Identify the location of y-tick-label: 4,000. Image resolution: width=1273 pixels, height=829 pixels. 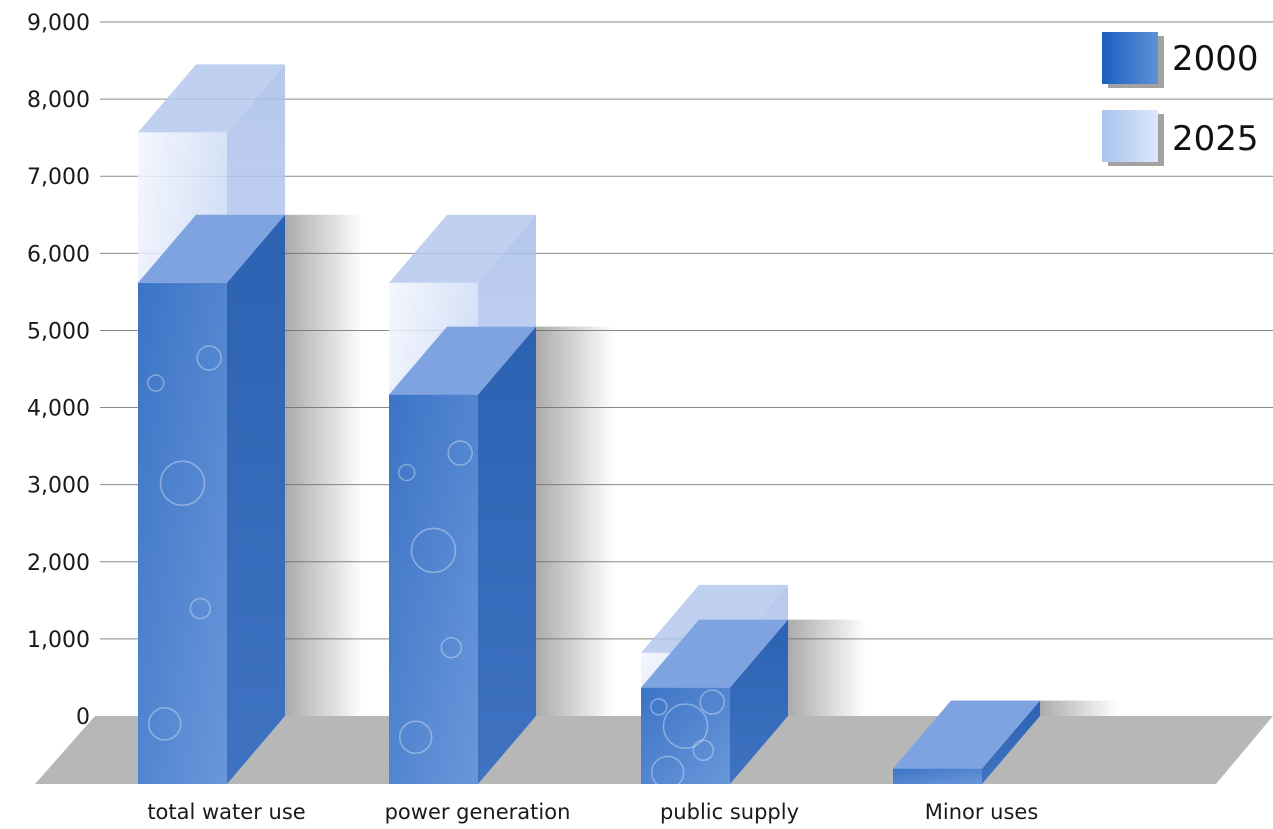
(58, 409).